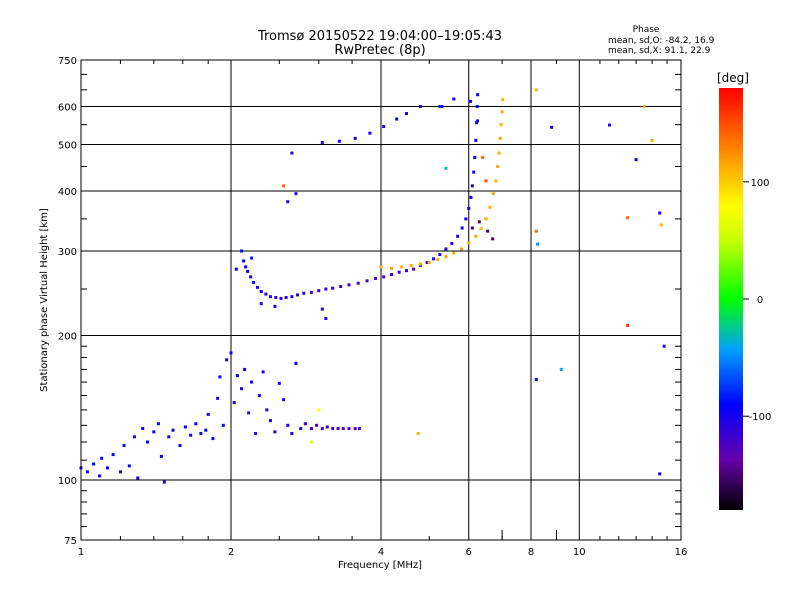 This screenshot has height=604, width=800. Describe the element at coordinates (67, 146) in the screenshot. I see `y-tick-label: 500` at that location.